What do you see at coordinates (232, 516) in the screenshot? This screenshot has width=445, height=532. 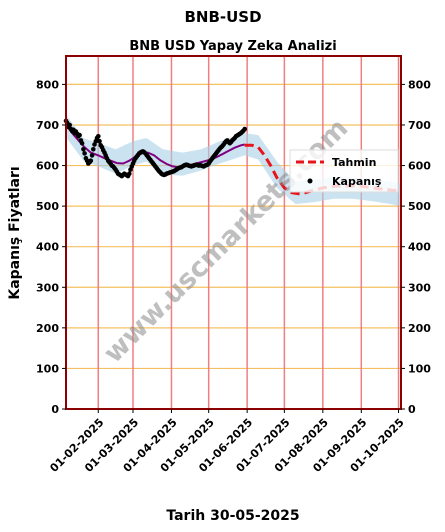 I see `x-axis-label: Tarih 30-05-2025` at bounding box center [232, 516].